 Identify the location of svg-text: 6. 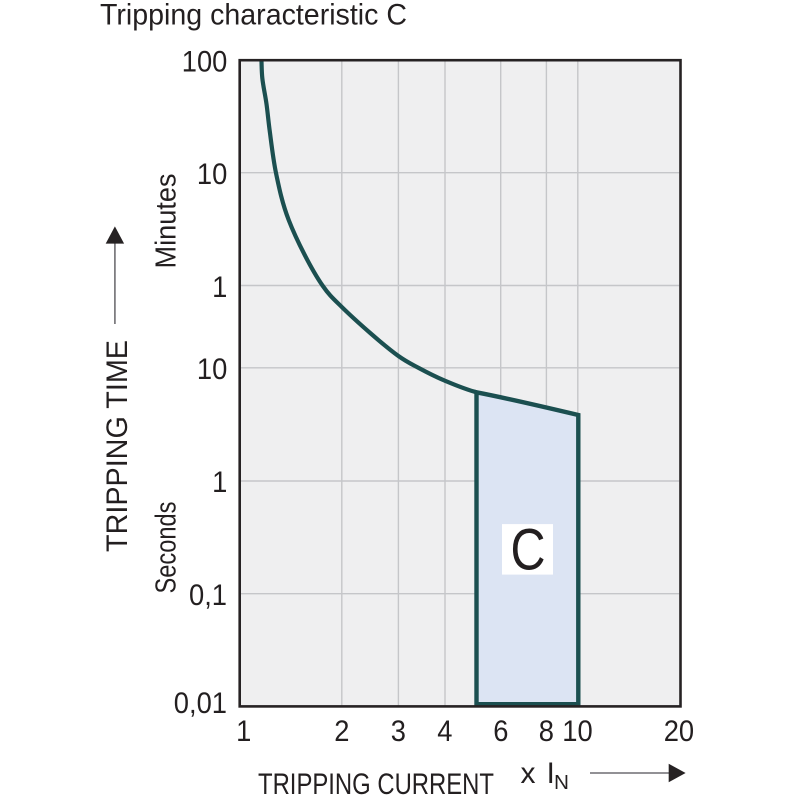
(500, 731).